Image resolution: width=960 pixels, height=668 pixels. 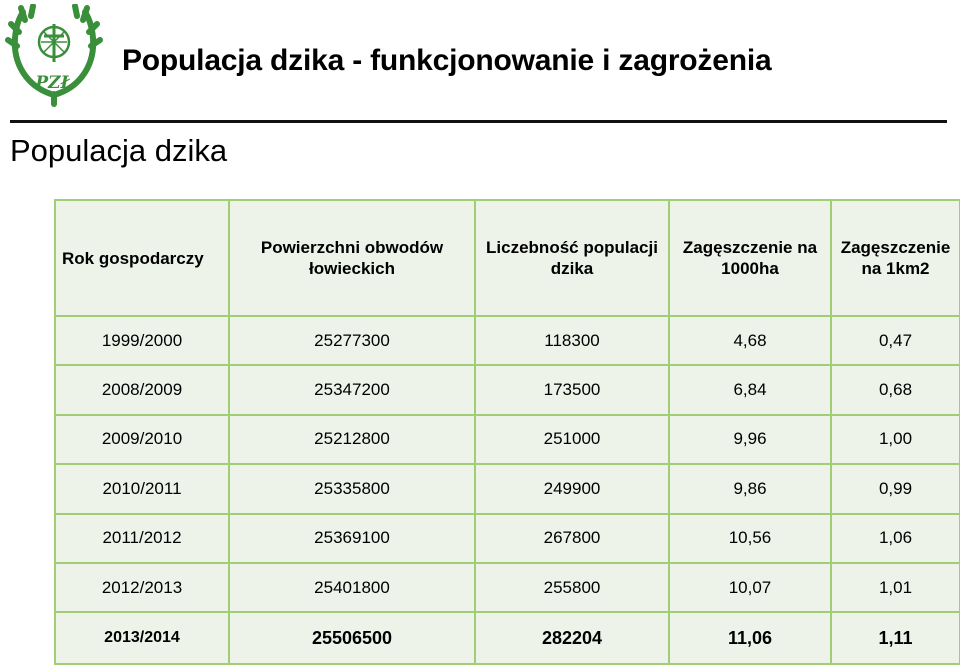 I want to click on cell-population: 173500, so click(x=572, y=390).